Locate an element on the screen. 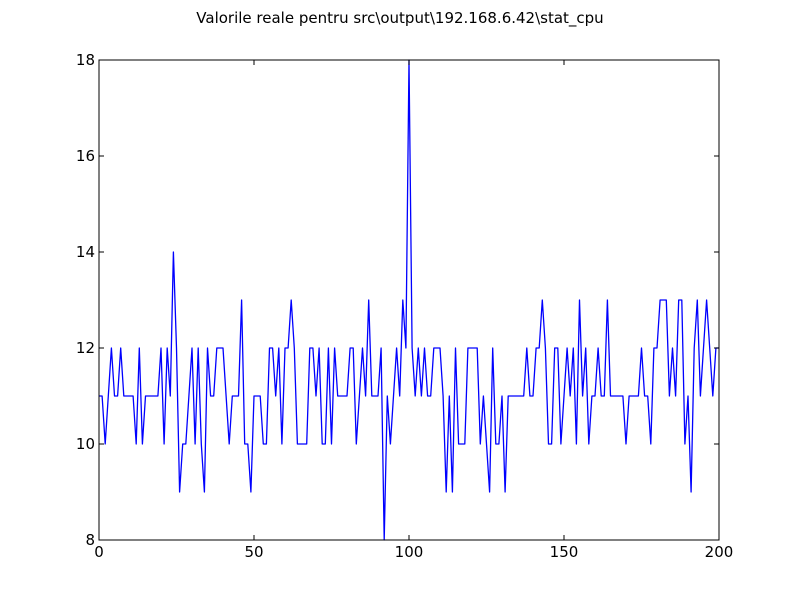 Image resolution: width=800 pixels, height=600 pixels. y-tick-label: 18 is located at coordinates (85, 60).